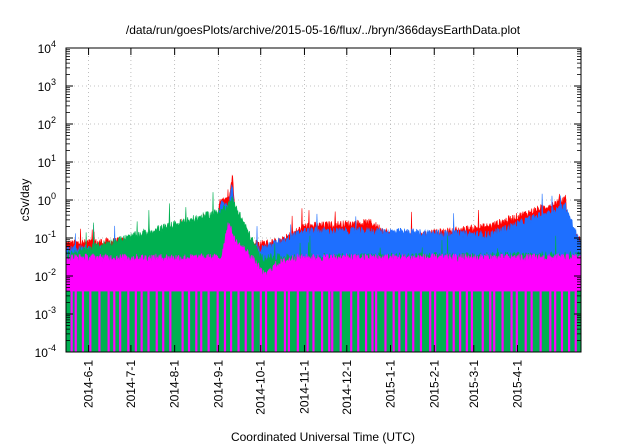  I want to click on y-tick-label: 10⁻³, so click(45, 313).